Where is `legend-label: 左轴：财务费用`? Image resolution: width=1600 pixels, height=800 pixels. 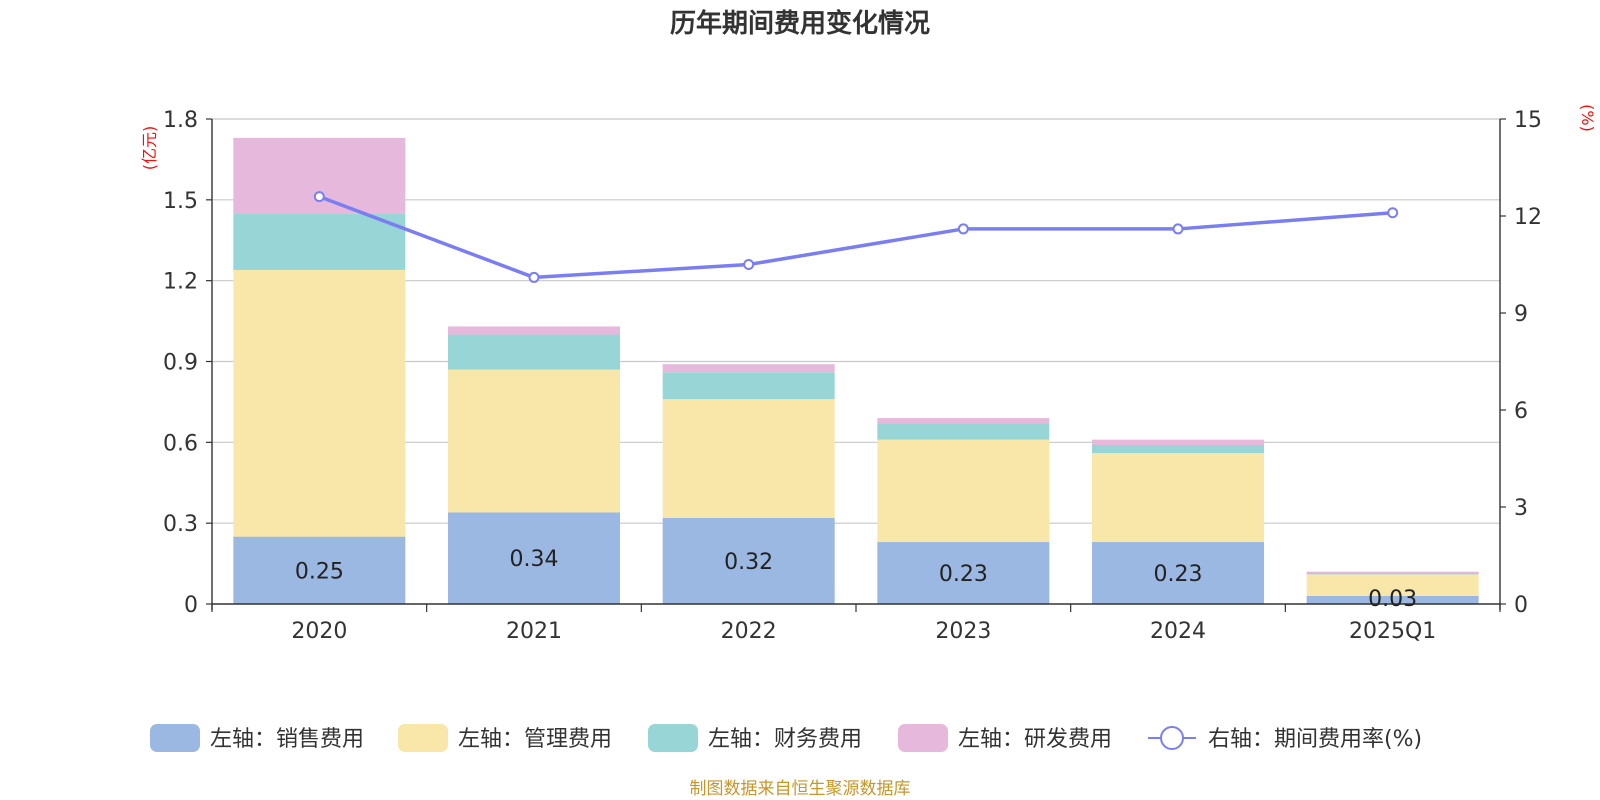
legend-label: 左轴：财务费用 is located at coordinates (785, 739).